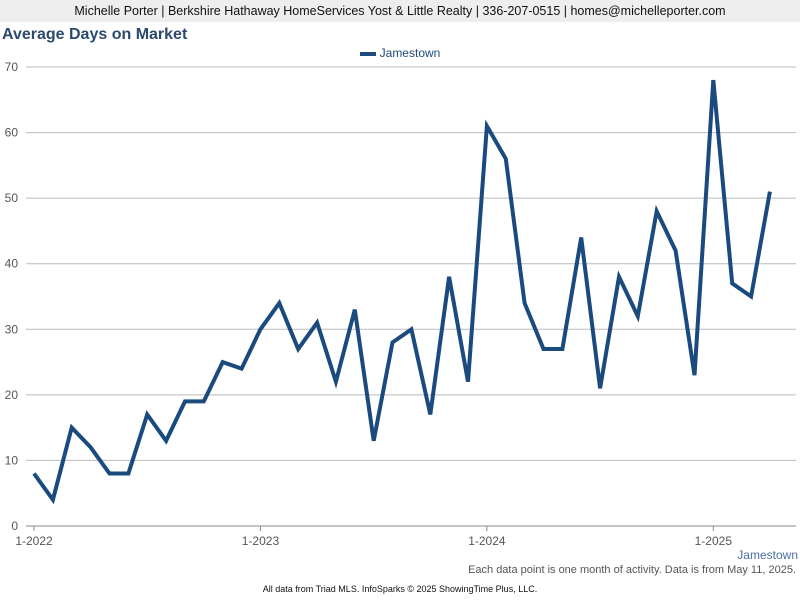  What do you see at coordinates (12, 198) in the screenshot?
I see `y-tick-label: 50` at bounding box center [12, 198].